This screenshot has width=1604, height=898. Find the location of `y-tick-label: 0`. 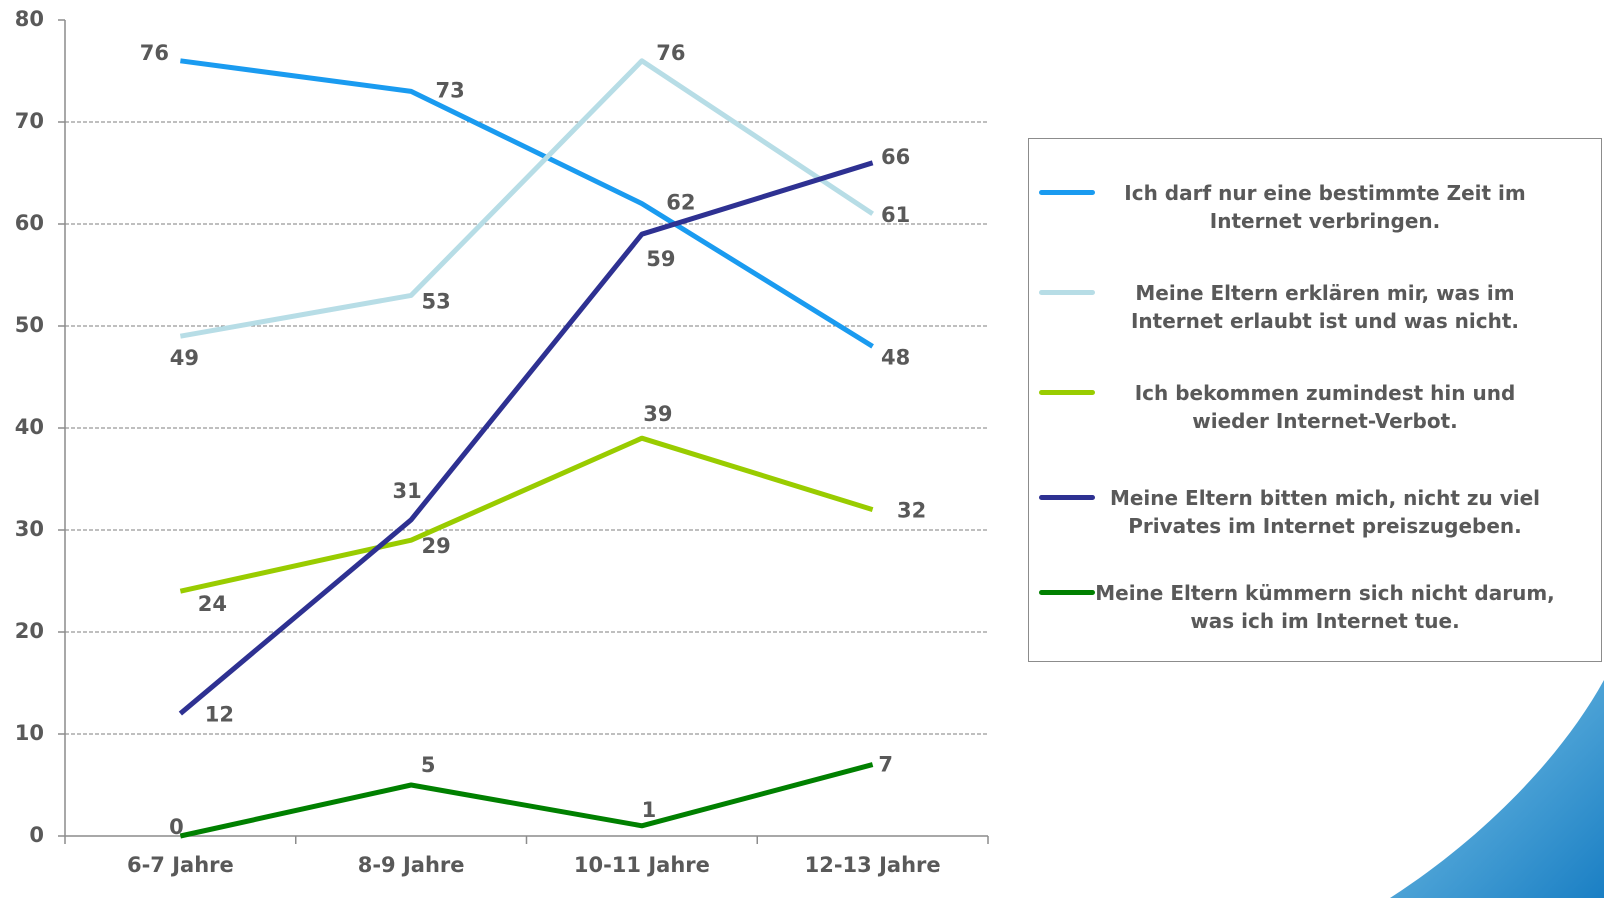

y-tick-label: 0 is located at coordinates (36, 835).